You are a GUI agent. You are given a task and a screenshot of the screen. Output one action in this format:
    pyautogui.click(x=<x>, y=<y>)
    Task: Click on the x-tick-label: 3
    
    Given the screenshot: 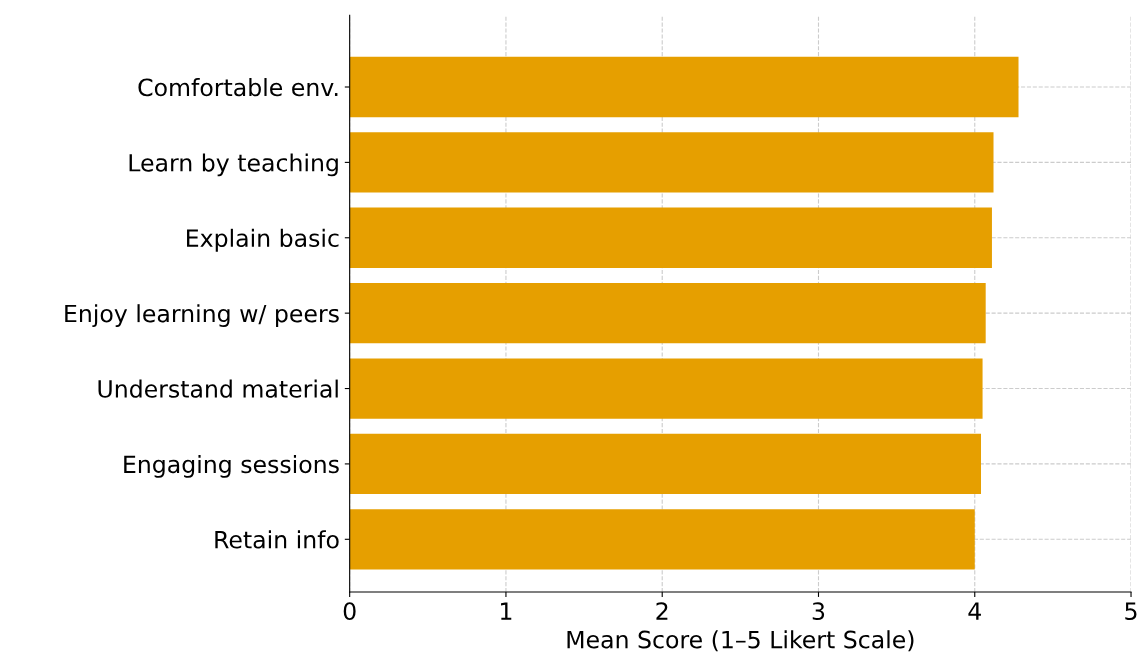 What is the action you would take?
    pyautogui.click(x=818, y=611)
    